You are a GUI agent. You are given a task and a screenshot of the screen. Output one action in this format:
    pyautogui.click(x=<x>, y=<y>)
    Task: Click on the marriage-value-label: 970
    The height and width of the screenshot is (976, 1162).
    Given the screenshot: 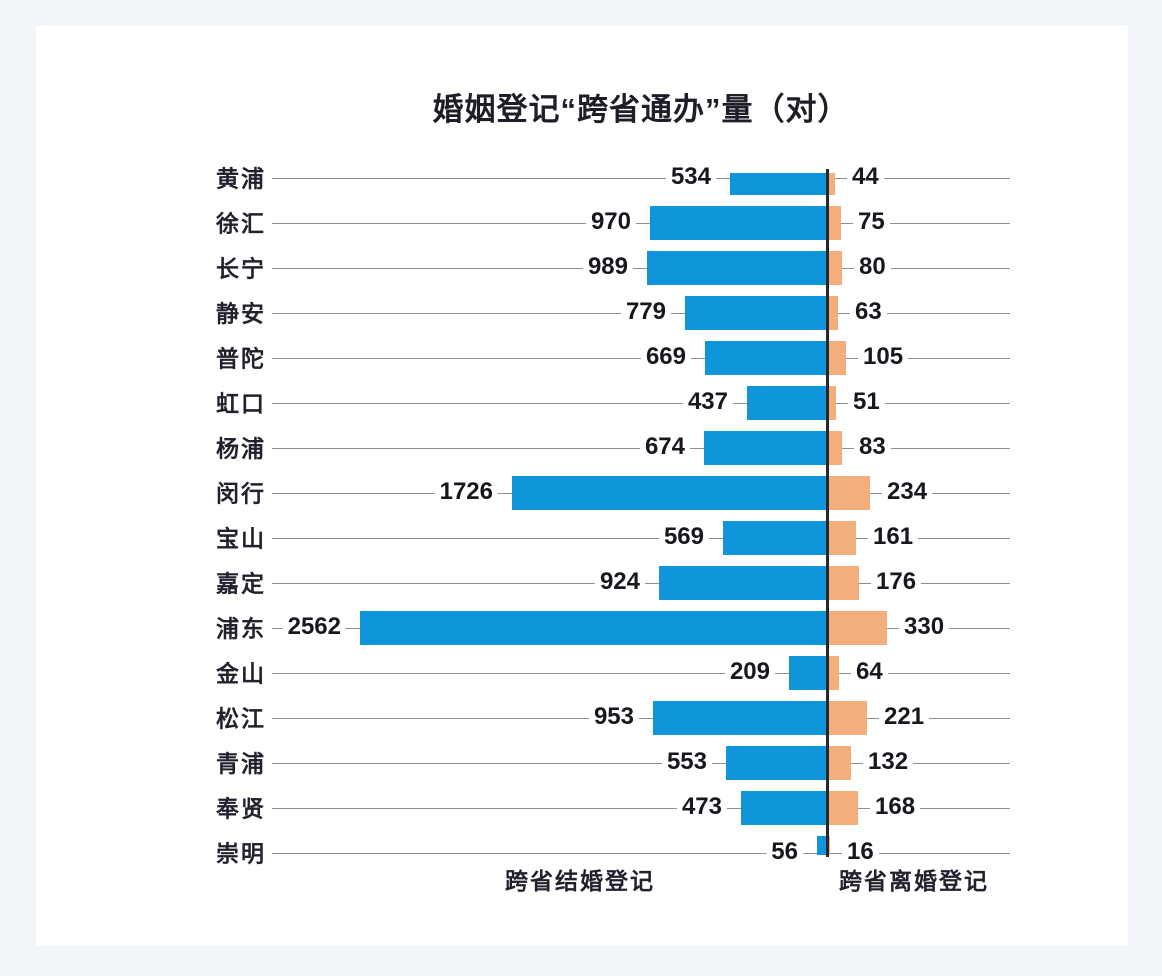 What is the action you would take?
    pyautogui.click(x=610, y=221)
    